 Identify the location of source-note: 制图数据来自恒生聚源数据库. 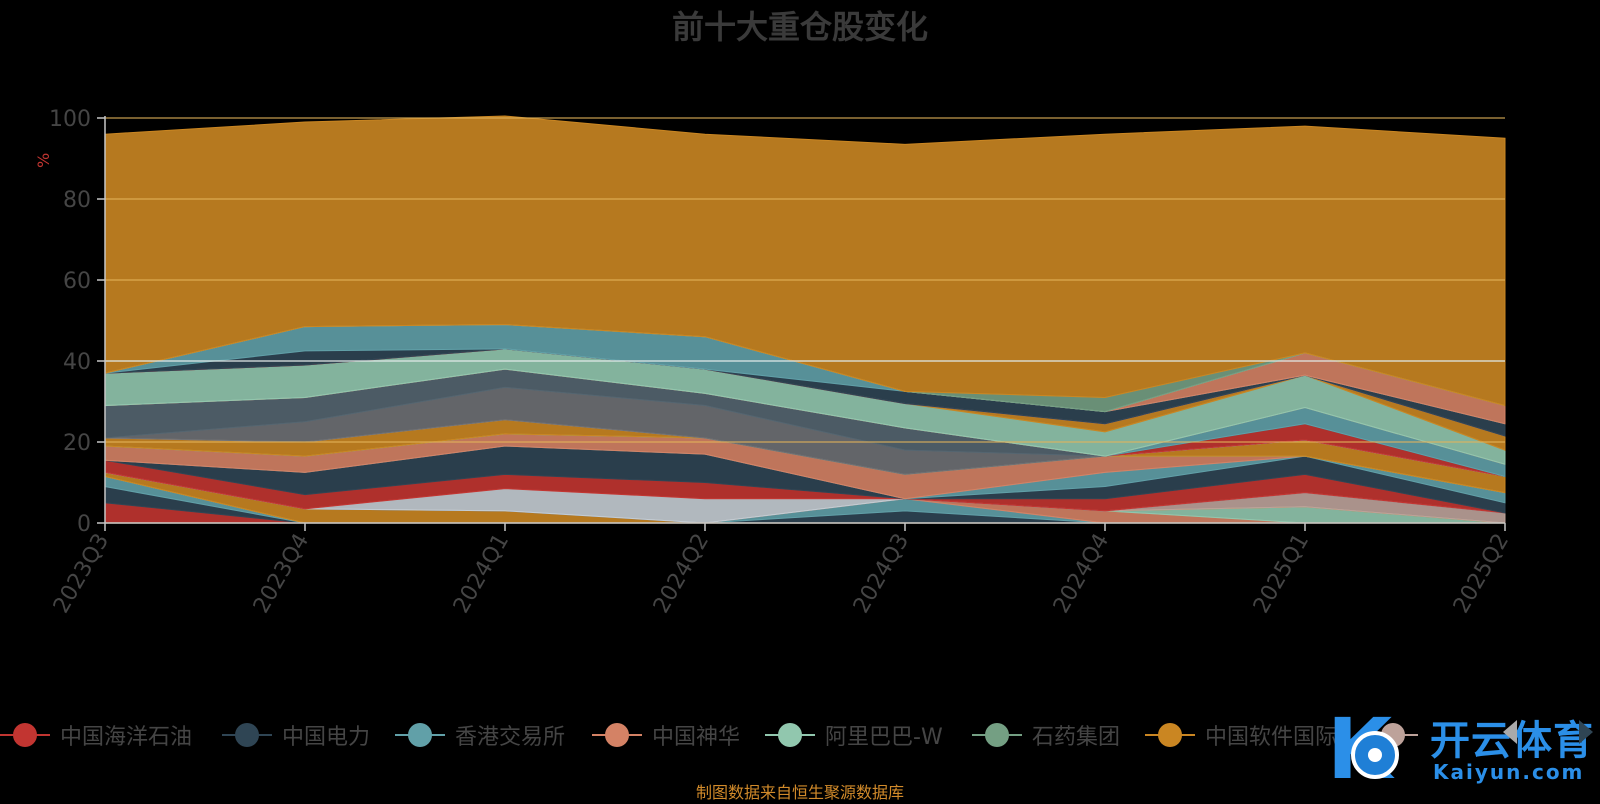
(799, 792).